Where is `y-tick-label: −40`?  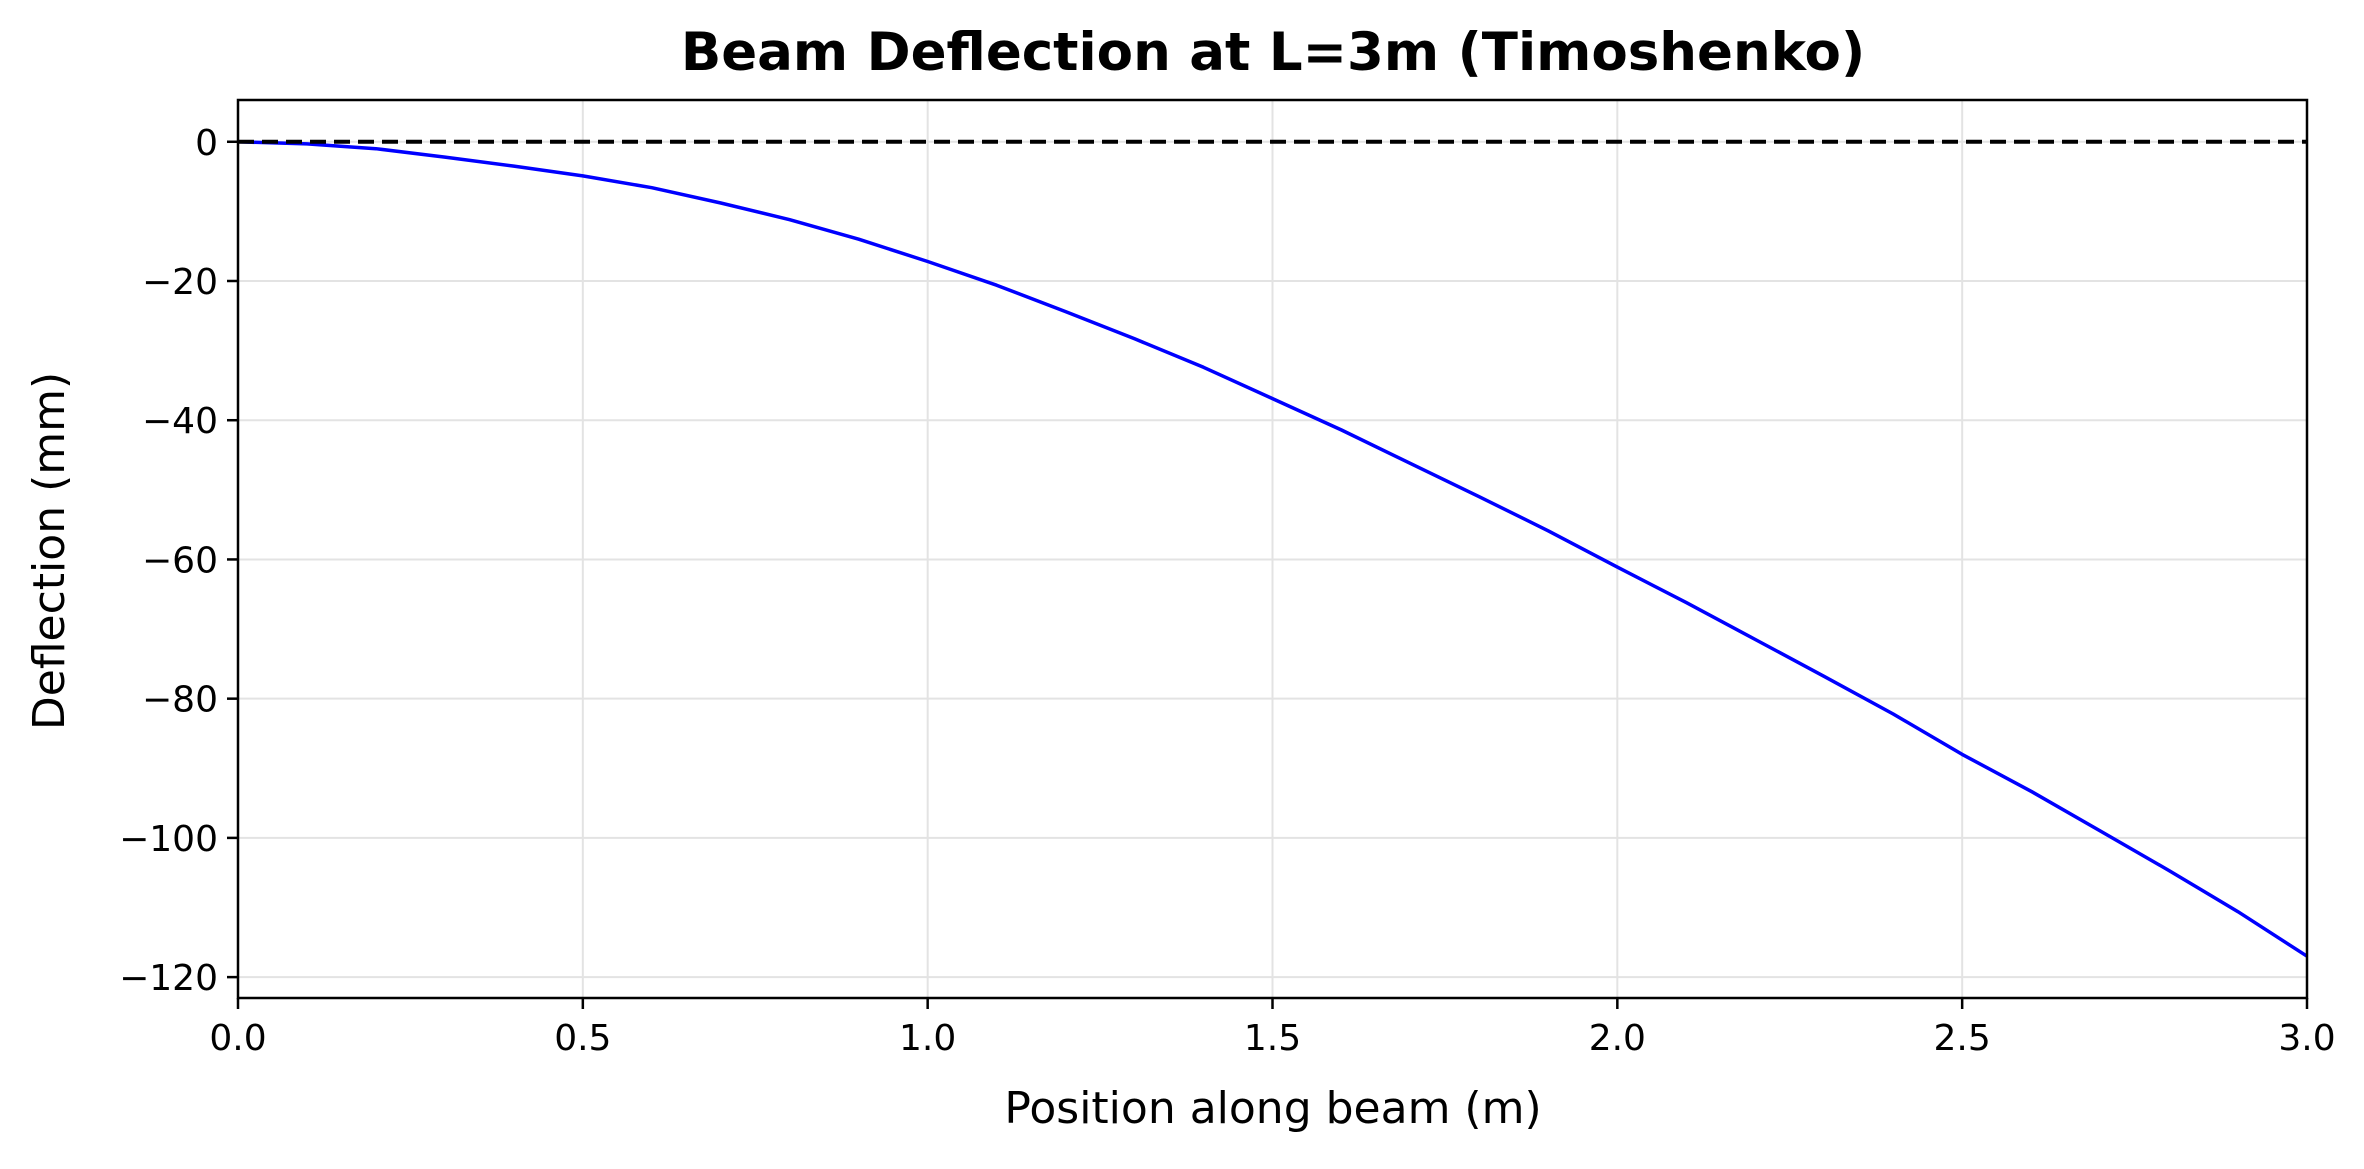 y-tick-label: −40 is located at coordinates (180, 421).